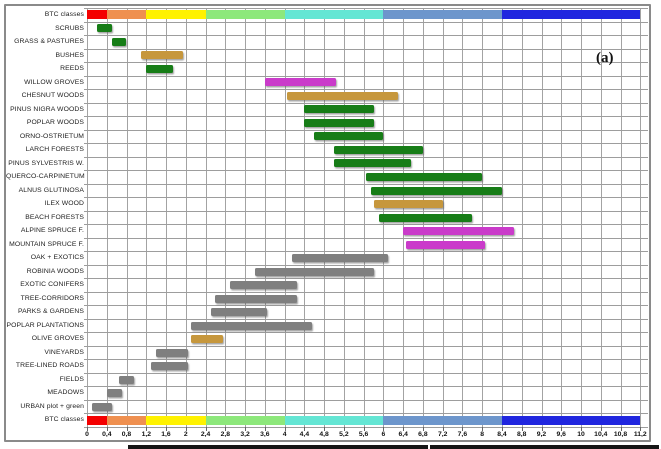 This screenshot has width=661, height=449. I want to click on x-tick-label: 1,6, so click(166, 434).